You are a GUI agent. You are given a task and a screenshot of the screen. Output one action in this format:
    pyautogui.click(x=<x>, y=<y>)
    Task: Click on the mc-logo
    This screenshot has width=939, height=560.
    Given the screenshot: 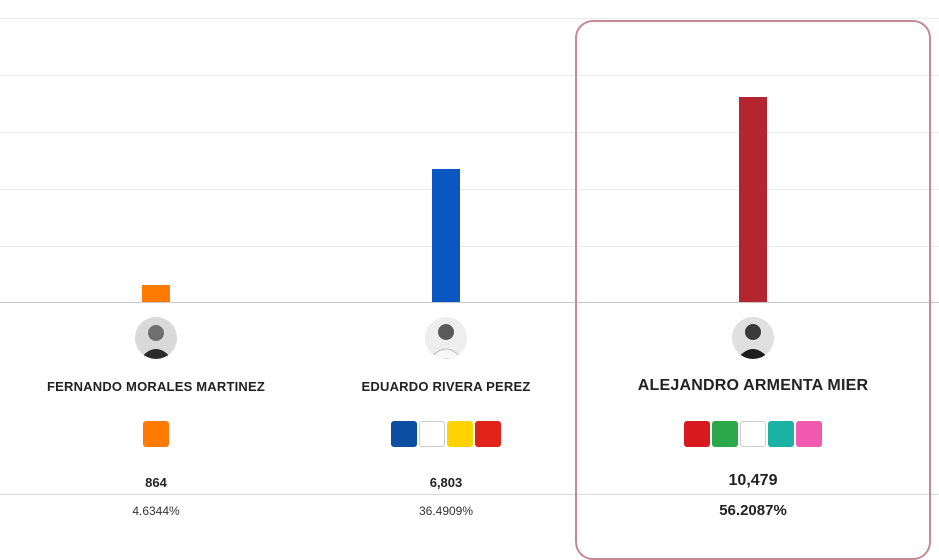 What is the action you would take?
    pyautogui.click(x=156, y=434)
    